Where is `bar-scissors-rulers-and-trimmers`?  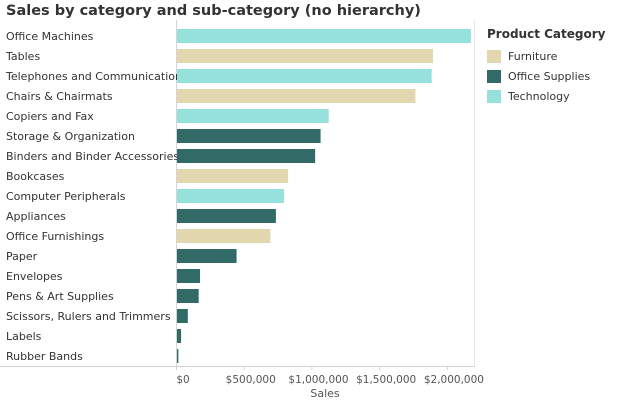
bar-scissors-rulers-and-trimmers is located at coordinates (182, 316).